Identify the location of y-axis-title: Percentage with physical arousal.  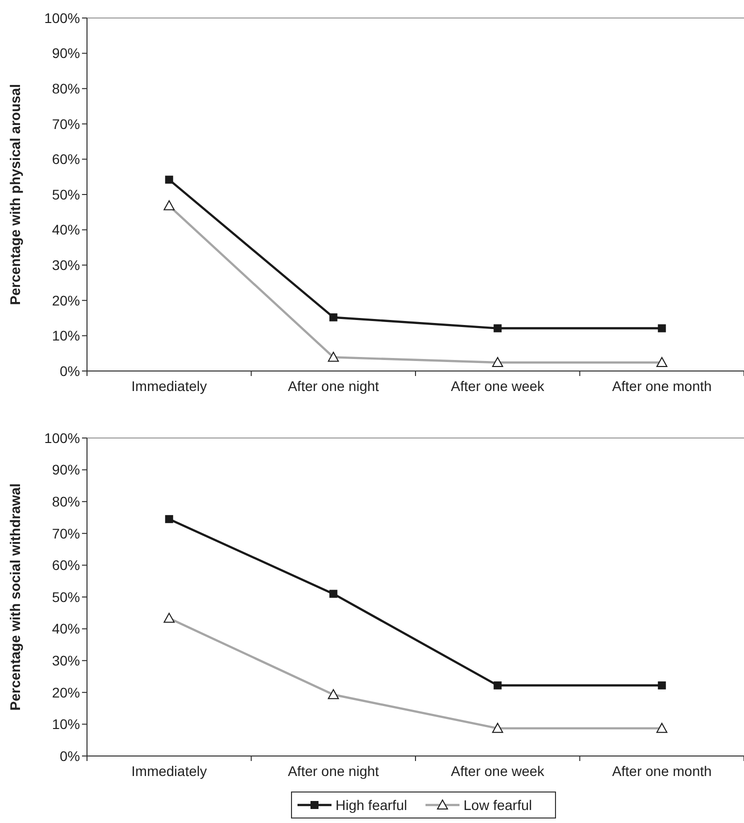
(15, 194).